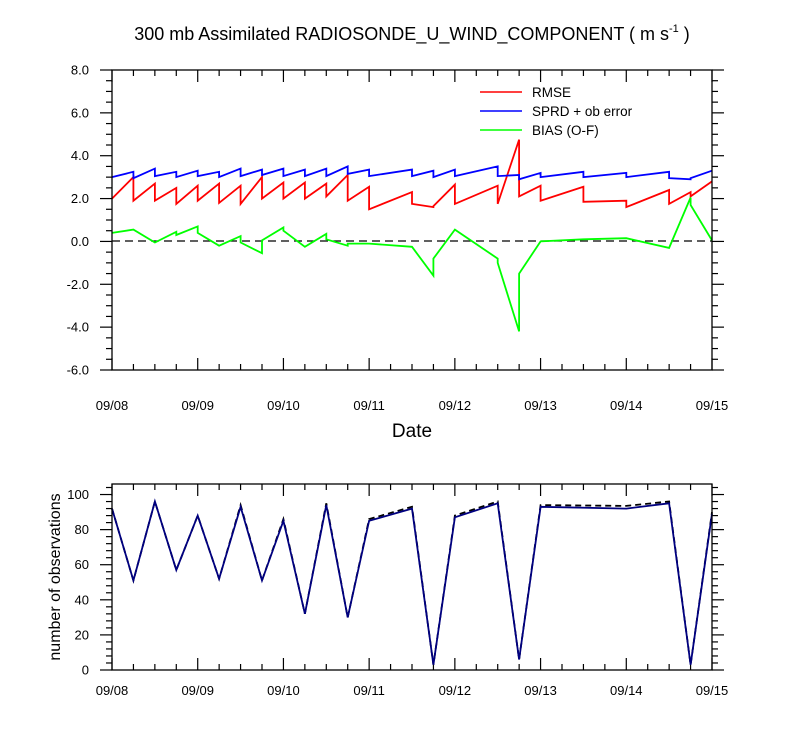 Image resolution: width=800 pixels, height=750 pixels. What do you see at coordinates (626, 405) in the screenshot?
I see `top-x-tick-label: 09/14` at bounding box center [626, 405].